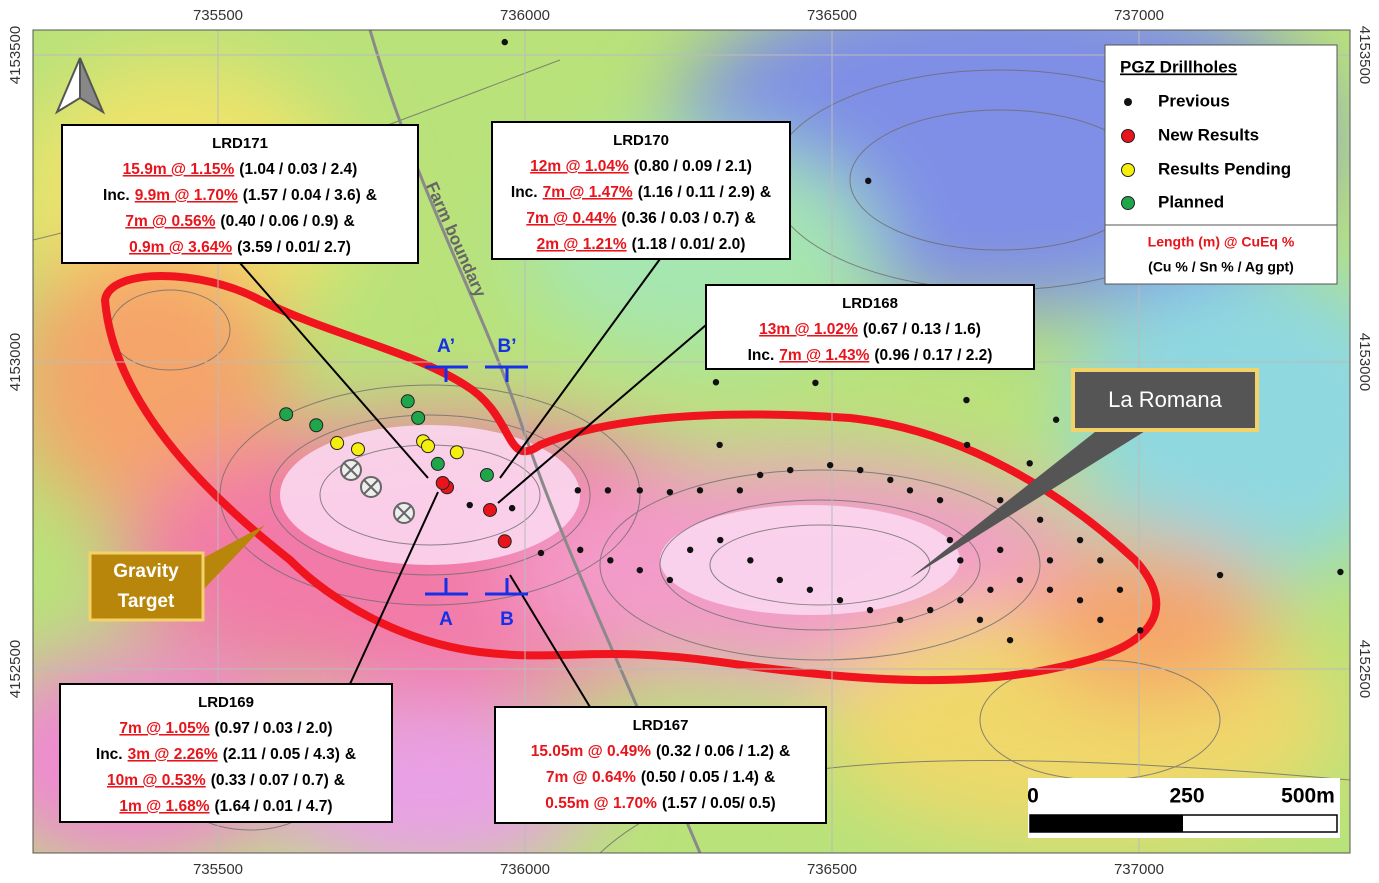  I want to click on callout-detail: (0.80 / 0.09 / 2.1), so click(693, 166).